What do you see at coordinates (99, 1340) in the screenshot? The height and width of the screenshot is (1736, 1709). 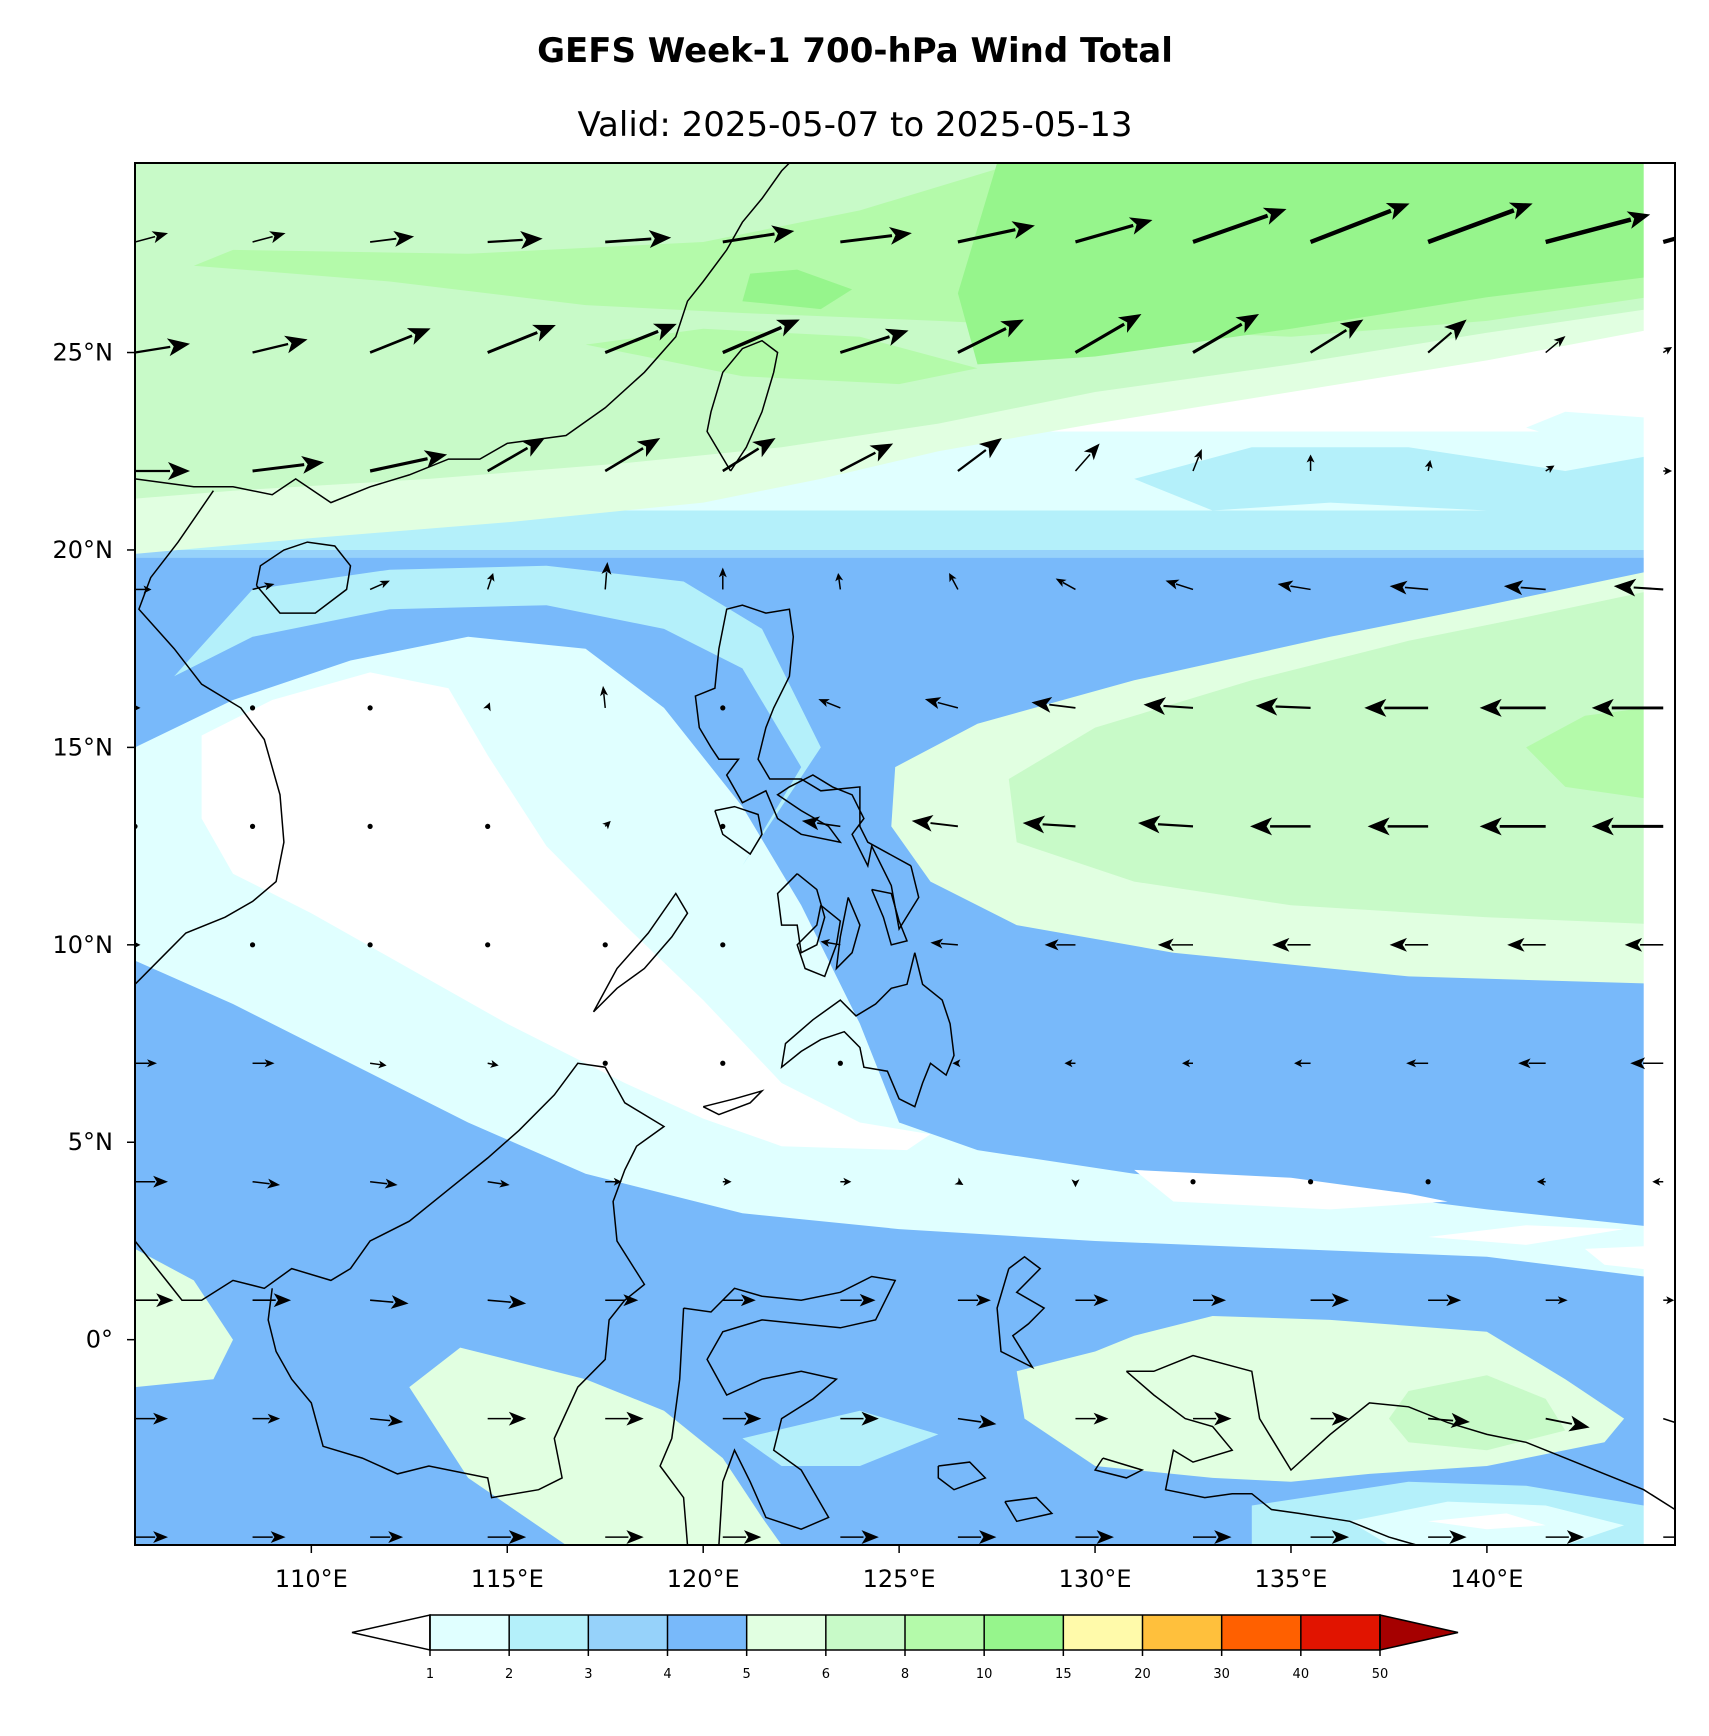 I see `lat-tick-label: 0°` at bounding box center [99, 1340].